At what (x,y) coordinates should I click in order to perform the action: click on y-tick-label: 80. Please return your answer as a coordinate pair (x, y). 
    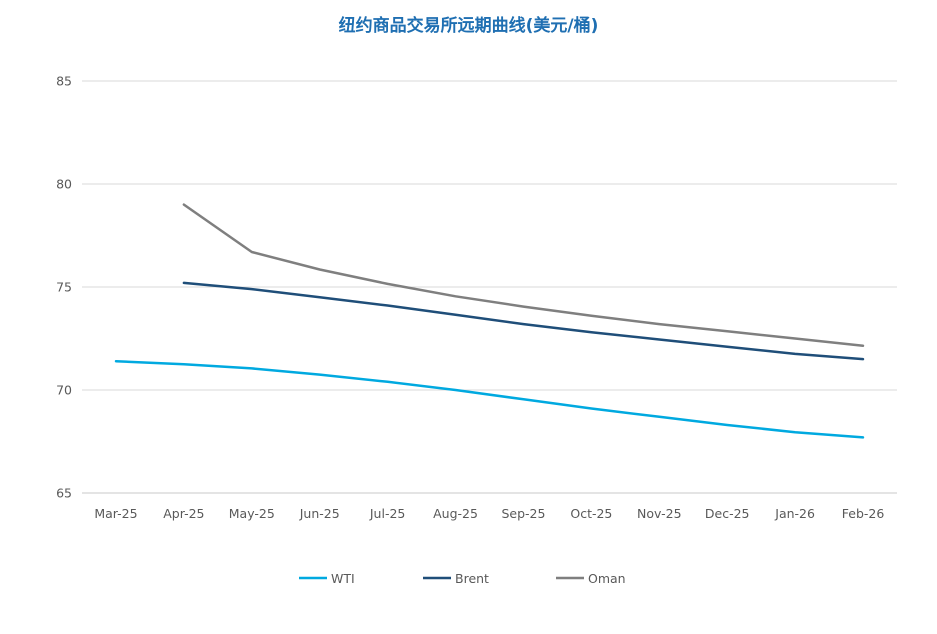
    Looking at the image, I should click on (64, 184).